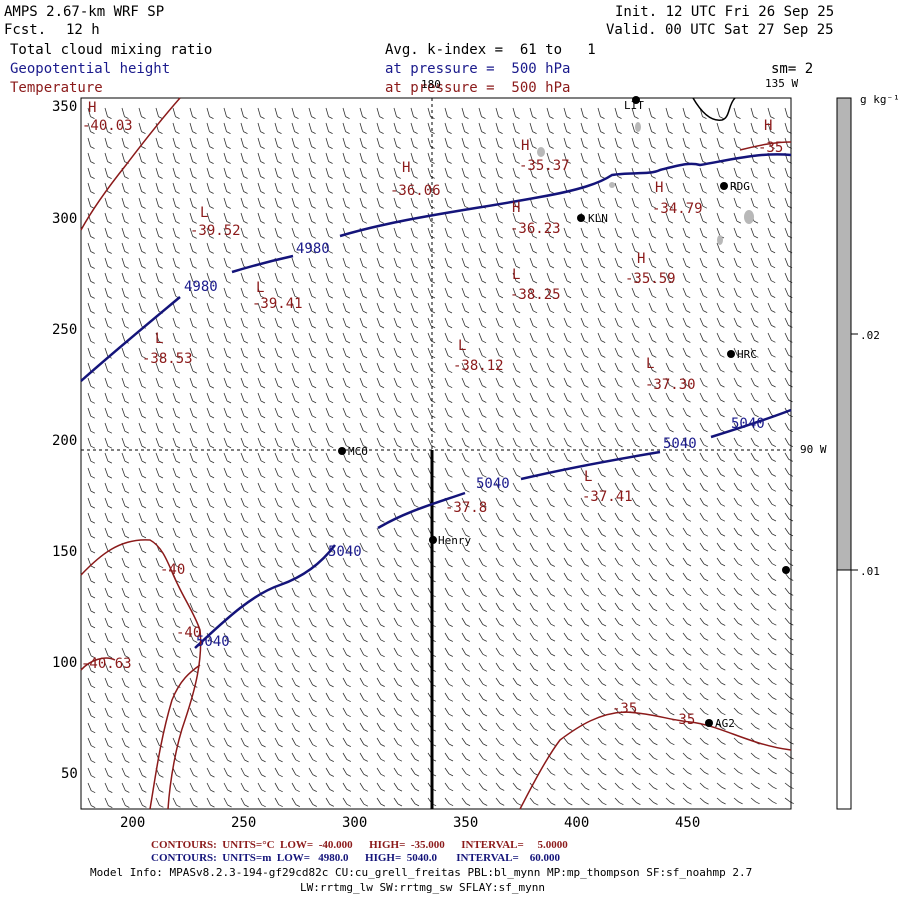 This screenshot has height=900, width=900. Describe the element at coordinates (466, 508) in the screenshot. I see `temp-value: -37.8` at that location.